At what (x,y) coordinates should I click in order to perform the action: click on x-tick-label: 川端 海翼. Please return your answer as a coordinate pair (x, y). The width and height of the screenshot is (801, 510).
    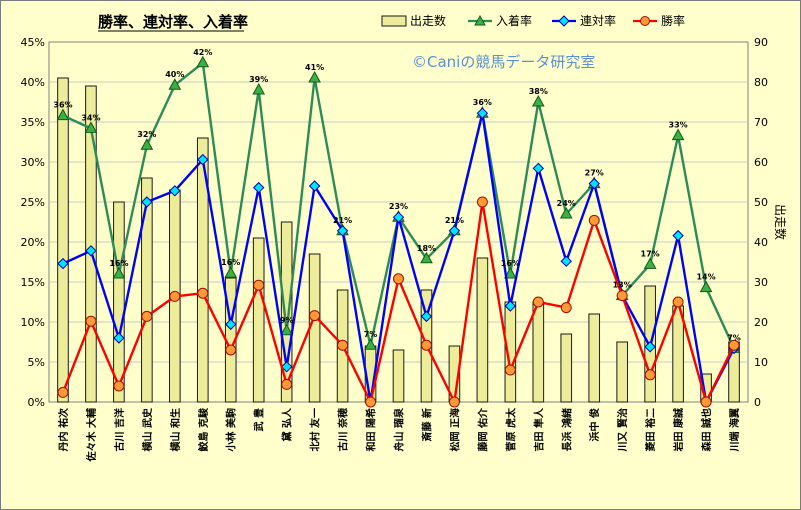
    Looking at the image, I should click on (734, 430).